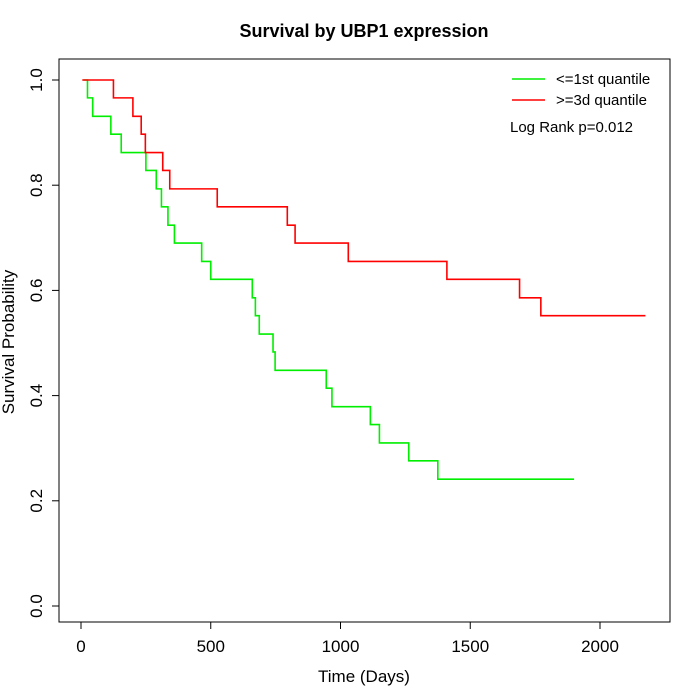  Describe the element at coordinates (80, 646) in the screenshot. I see `x-tick-label: 0` at that location.